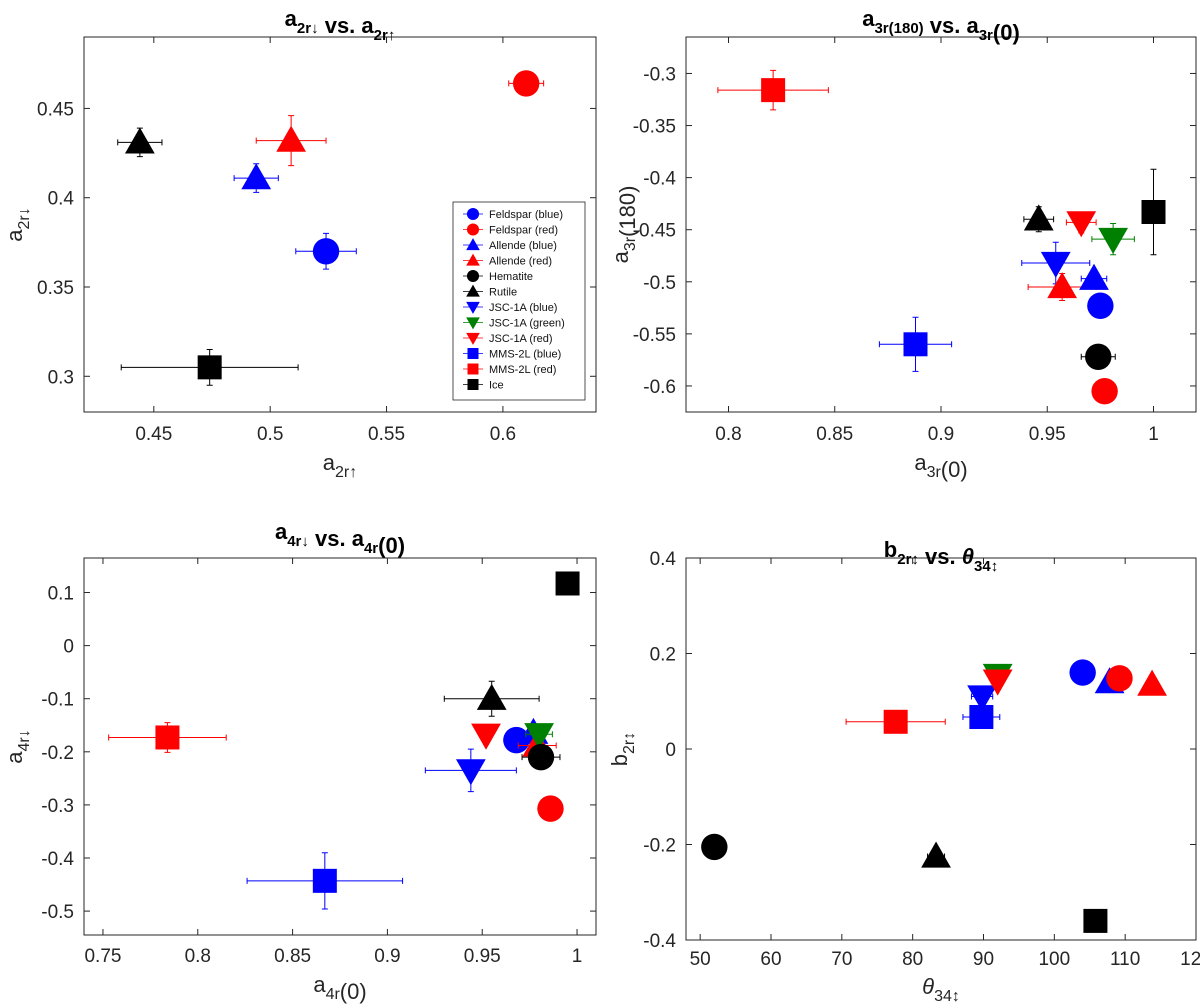 This screenshot has width=1200, height=1008. What do you see at coordinates (663, 559) in the screenshot?
I see `y-tick-label: 0.4` at bounding box center [663, 559].